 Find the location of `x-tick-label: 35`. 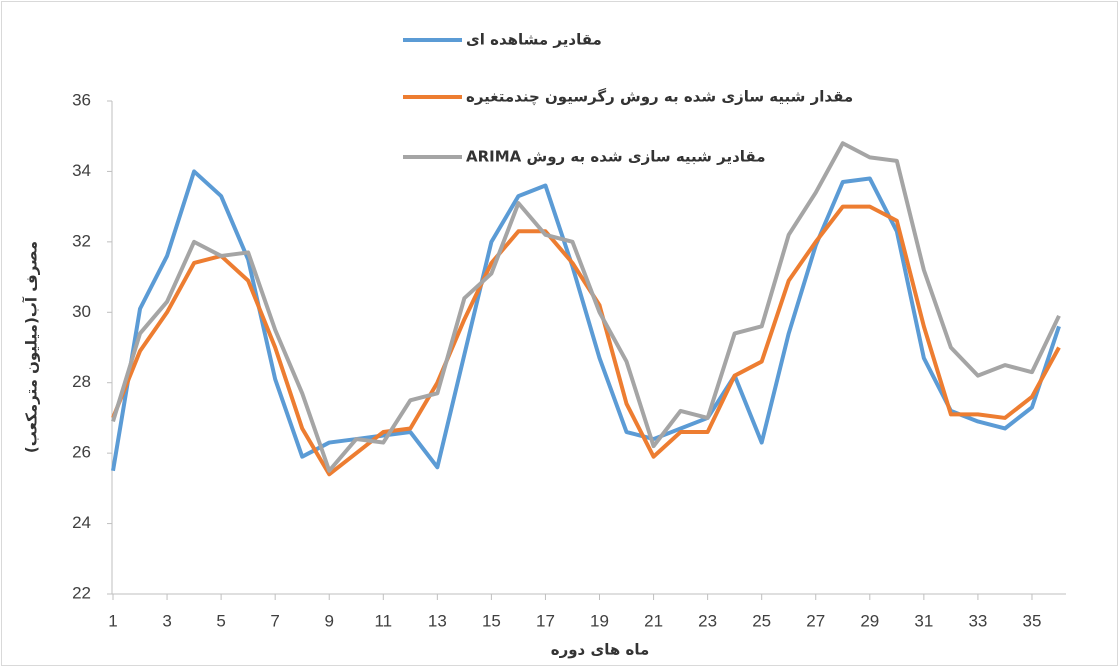

x-tick-label: 35 is located at coordinates (1032, 620).